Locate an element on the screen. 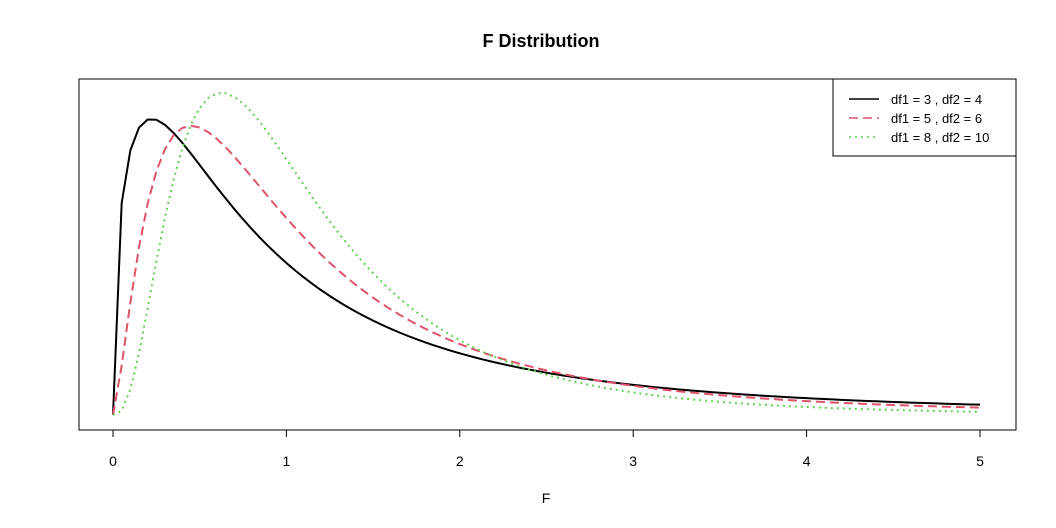 The width and height of the screenshot is (1056, 528). legend-entry-3: df1 = 8 , df2 = 10 is located at coordinates (919, 137).